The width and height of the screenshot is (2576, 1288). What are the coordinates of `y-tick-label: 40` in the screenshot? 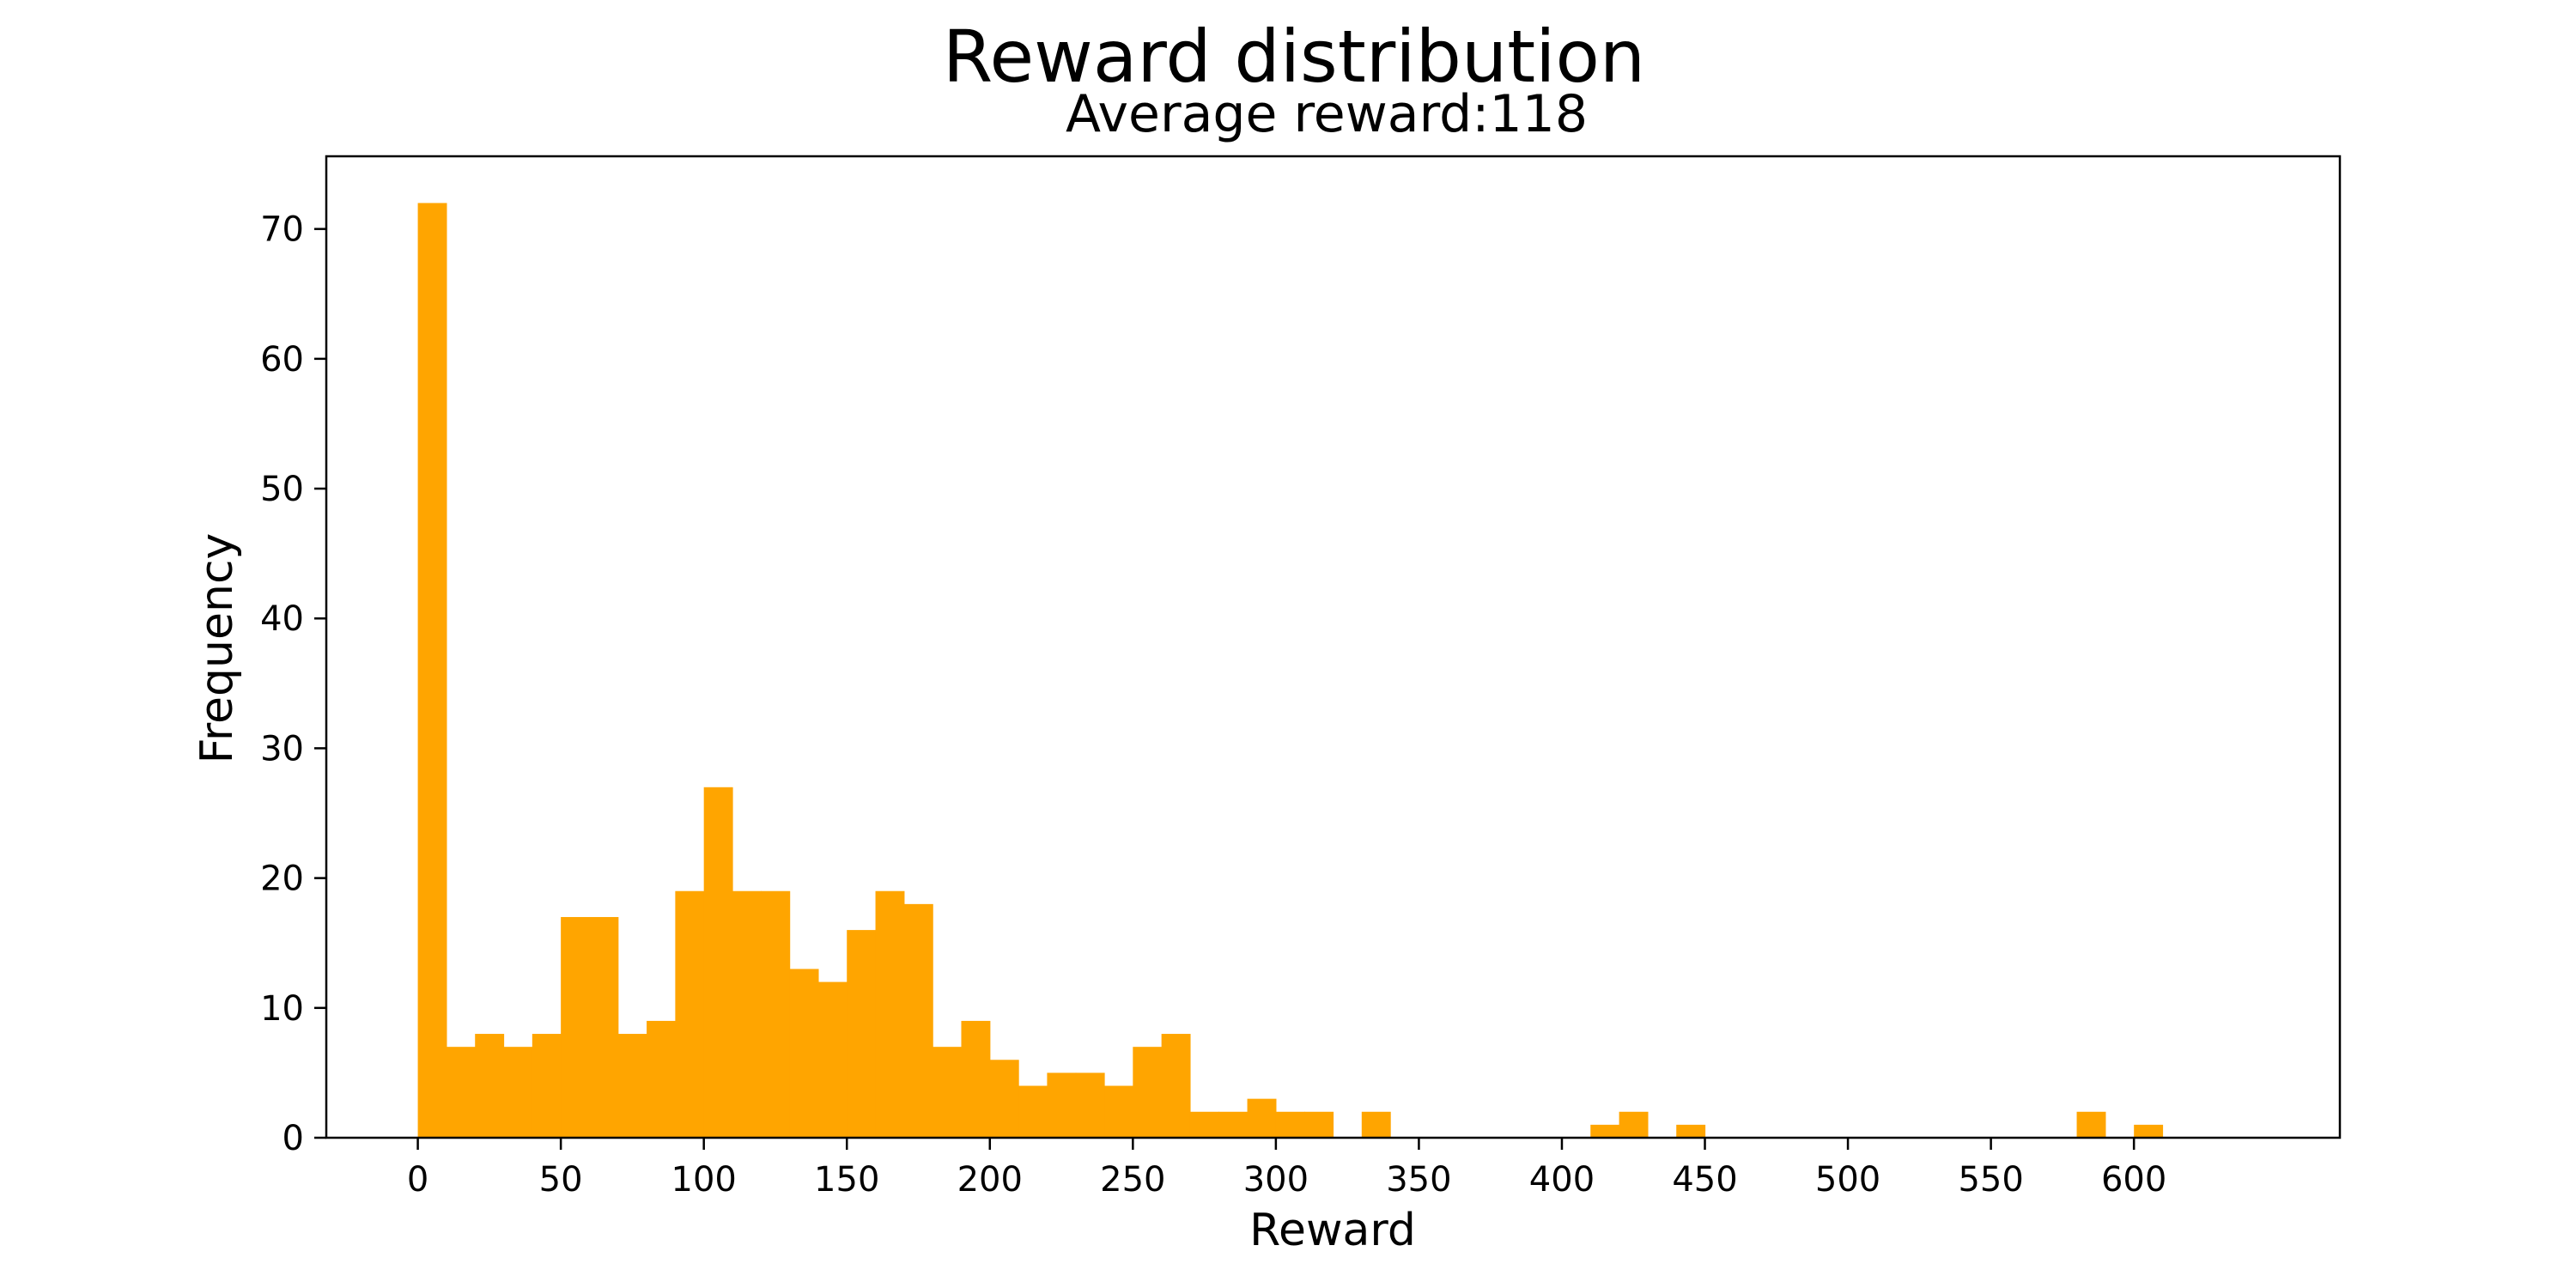 It's located at (282, 619).